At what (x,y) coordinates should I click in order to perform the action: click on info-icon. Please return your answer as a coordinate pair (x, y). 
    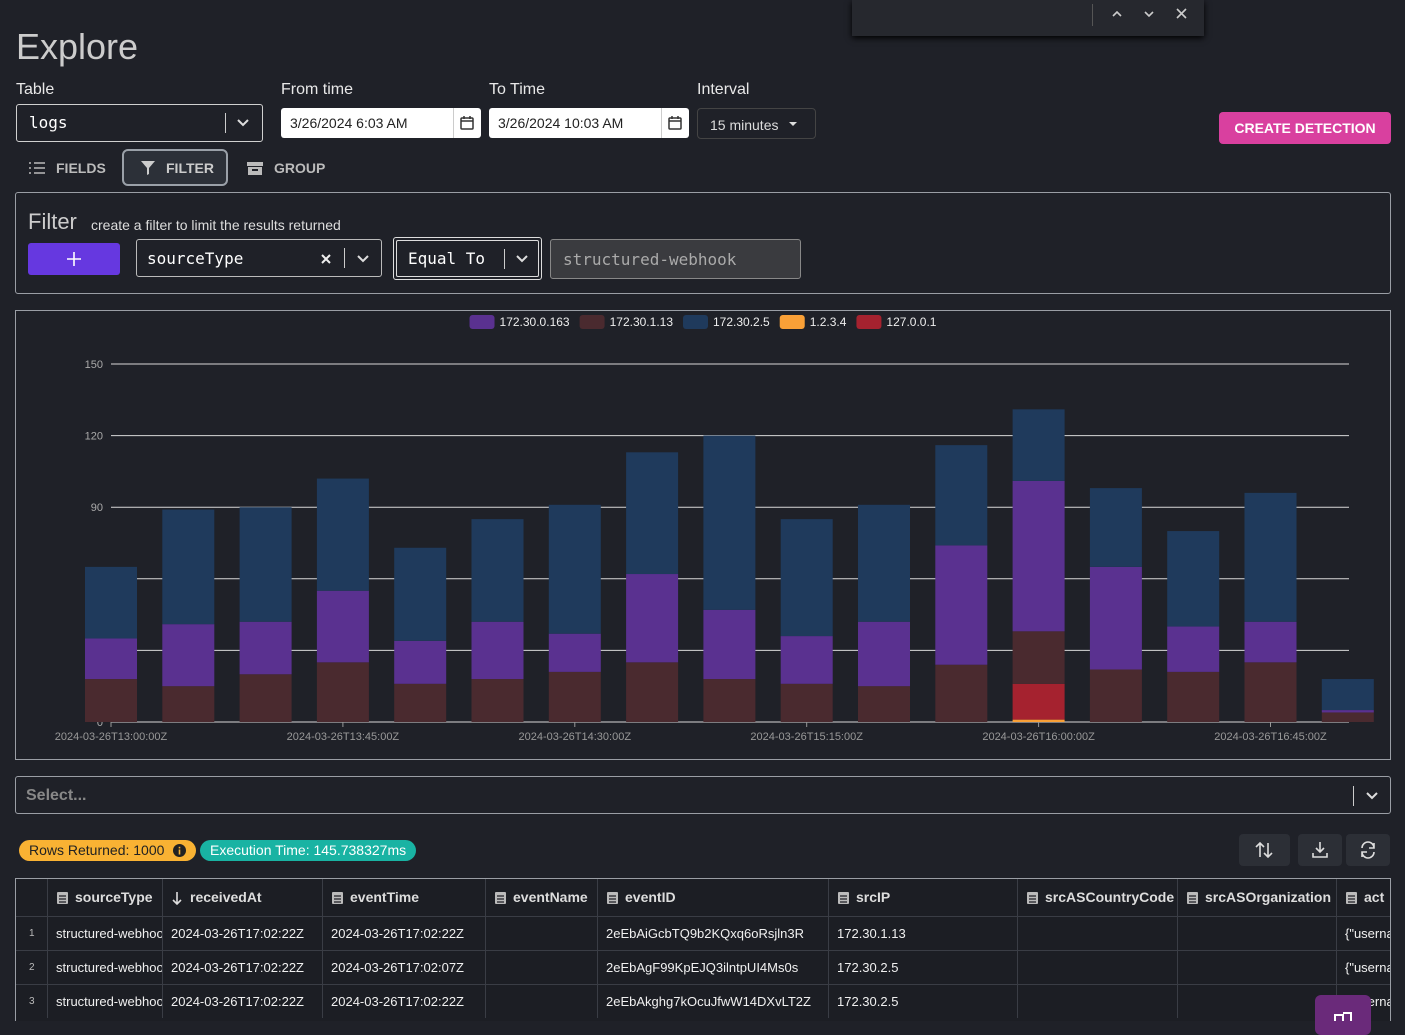
    Looking at the image, I should click on (180, 850).